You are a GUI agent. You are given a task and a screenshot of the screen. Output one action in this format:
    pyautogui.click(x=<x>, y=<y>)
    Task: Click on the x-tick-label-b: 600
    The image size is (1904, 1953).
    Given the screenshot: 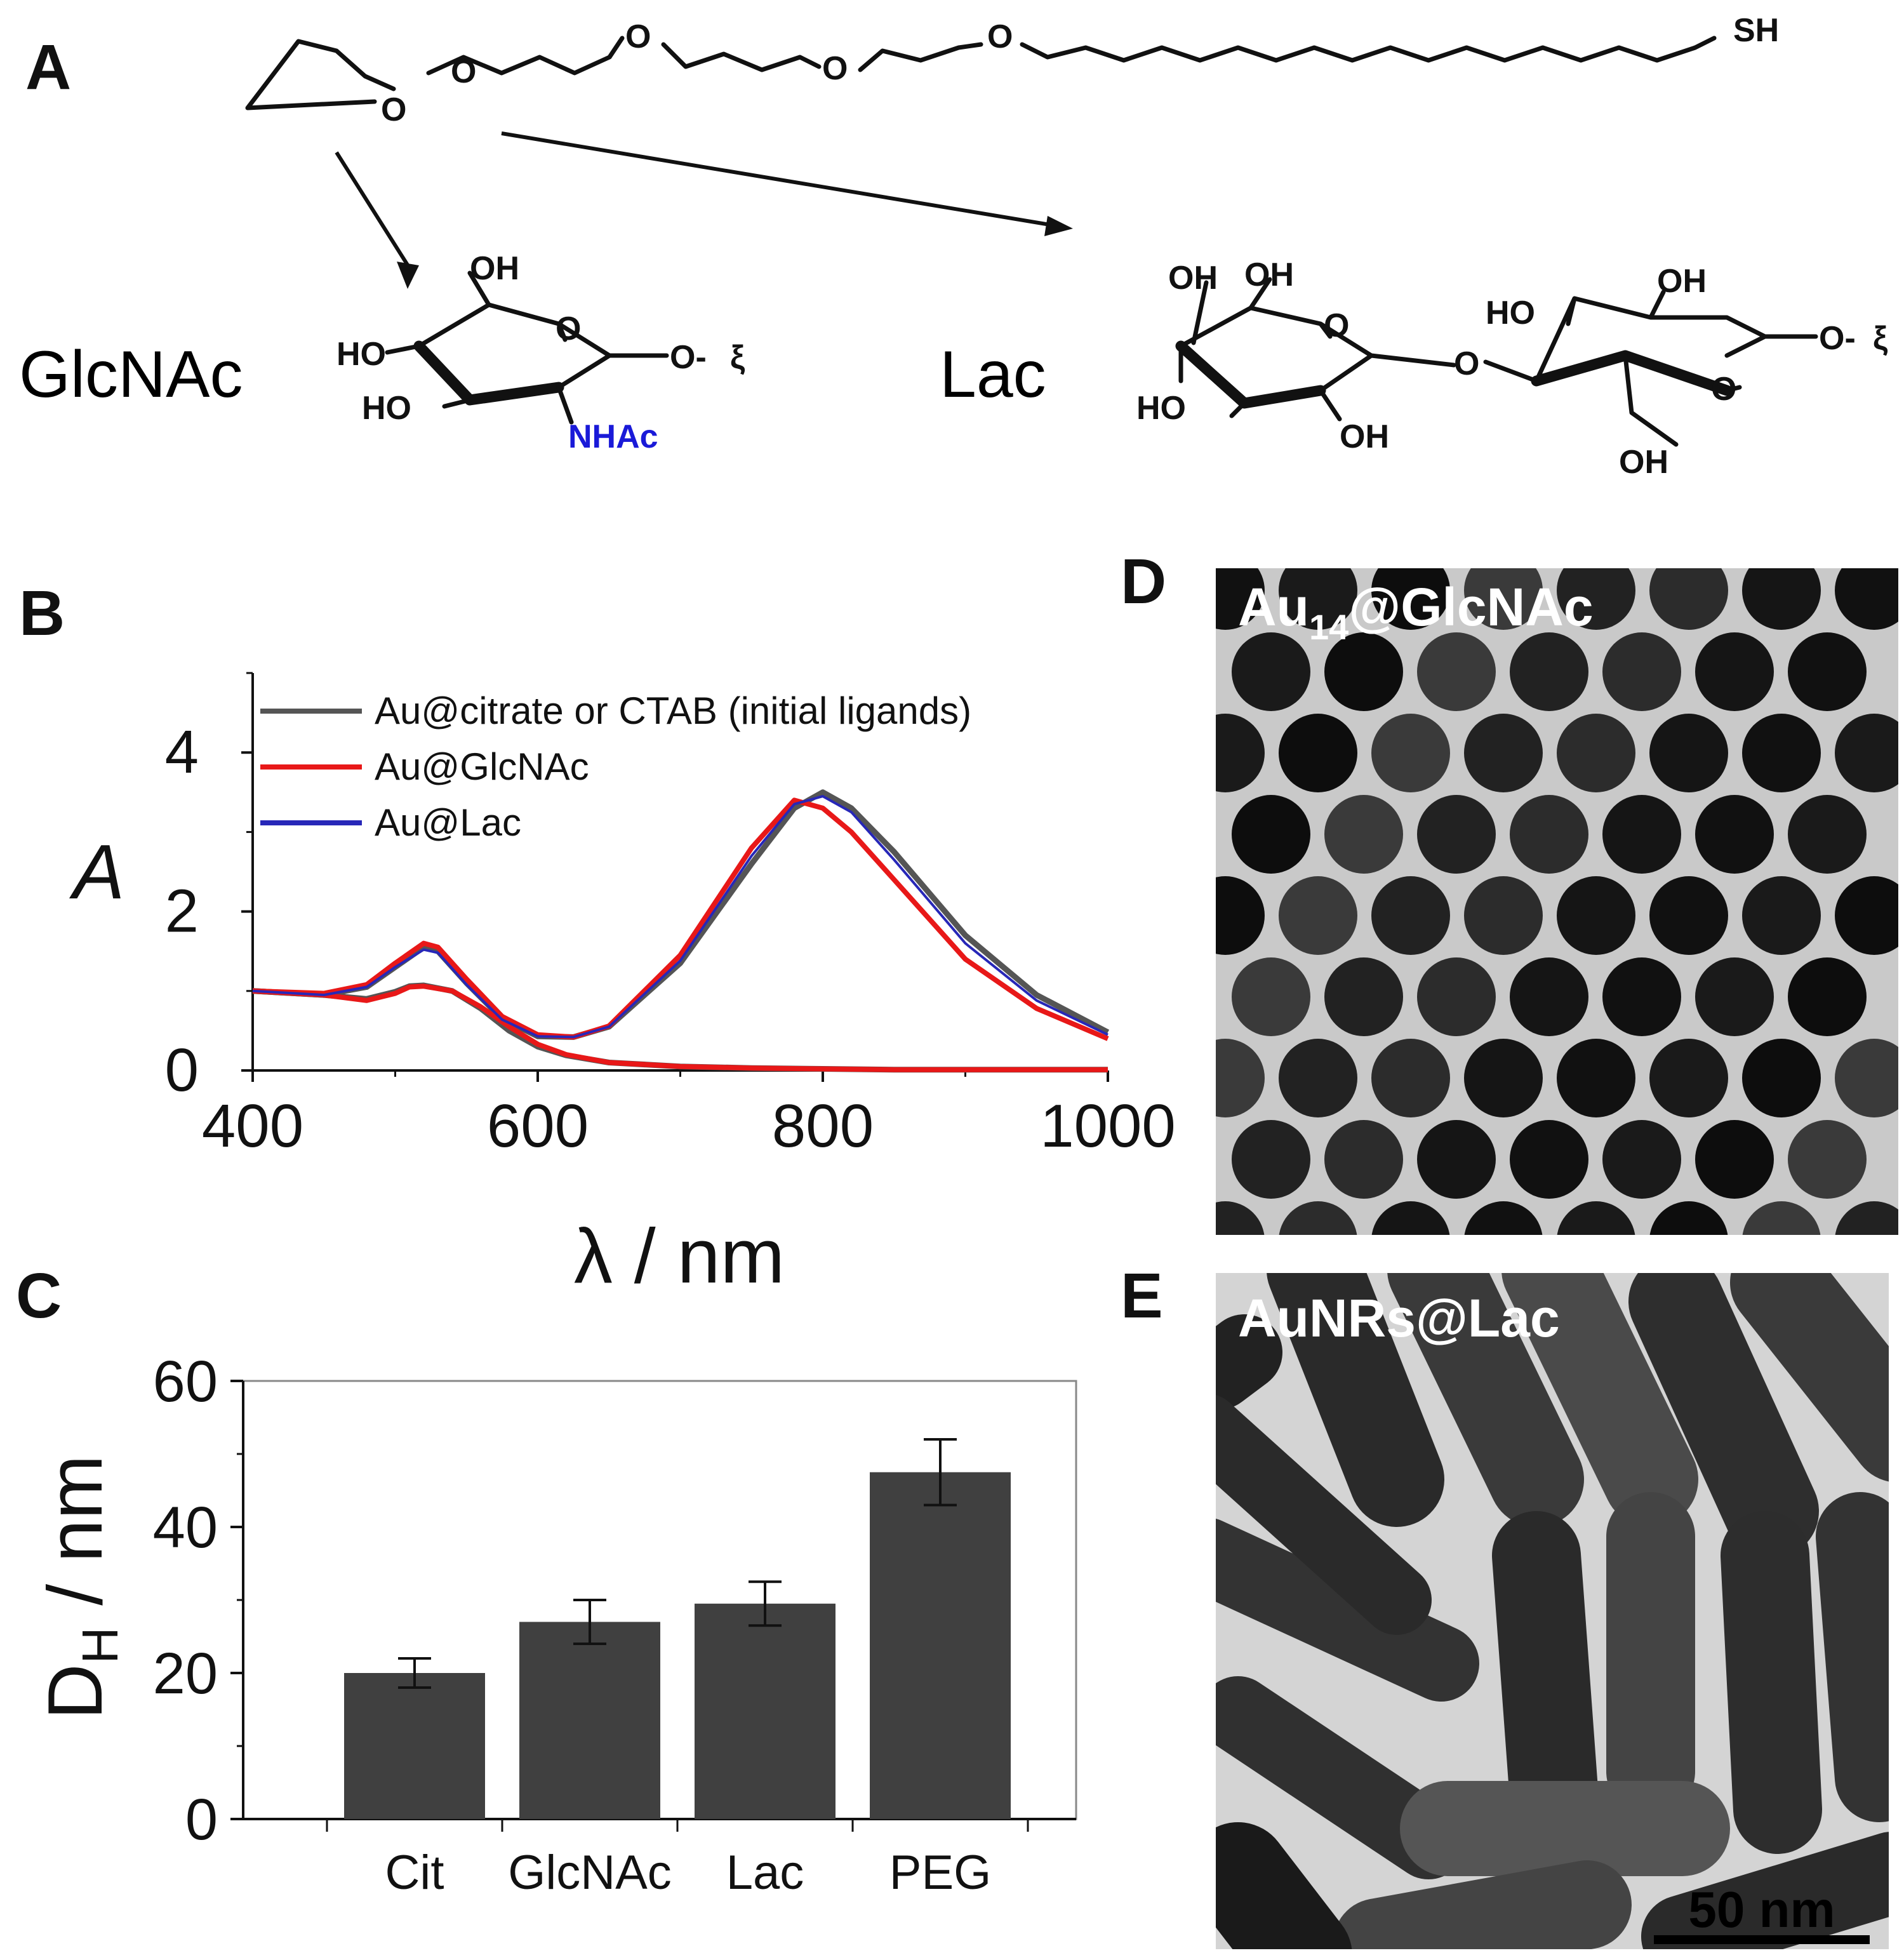 What is the action you would take?
    pyautogui.click(x=538, y=1126)
    